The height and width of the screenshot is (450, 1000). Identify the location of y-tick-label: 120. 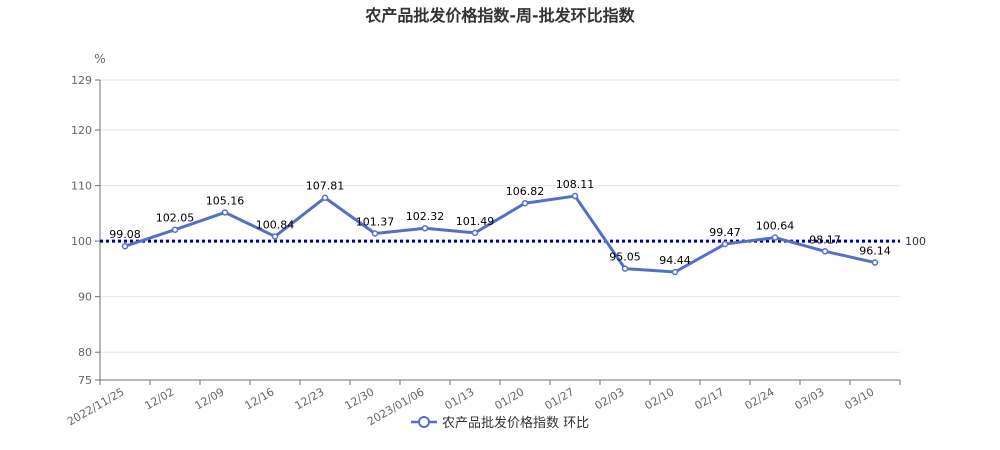
(81, 130).